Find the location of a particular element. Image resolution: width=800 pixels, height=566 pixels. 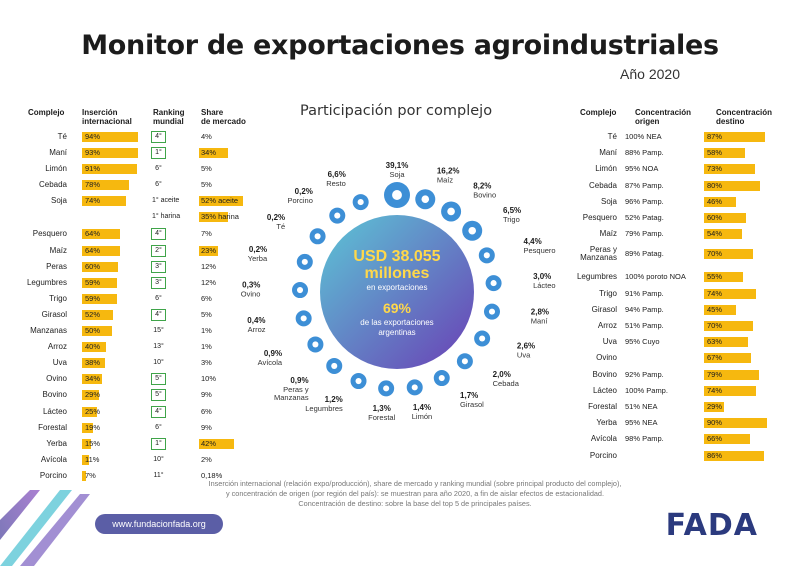

complex-item: 0,4%Arroz is located at coordinates (279, 322).